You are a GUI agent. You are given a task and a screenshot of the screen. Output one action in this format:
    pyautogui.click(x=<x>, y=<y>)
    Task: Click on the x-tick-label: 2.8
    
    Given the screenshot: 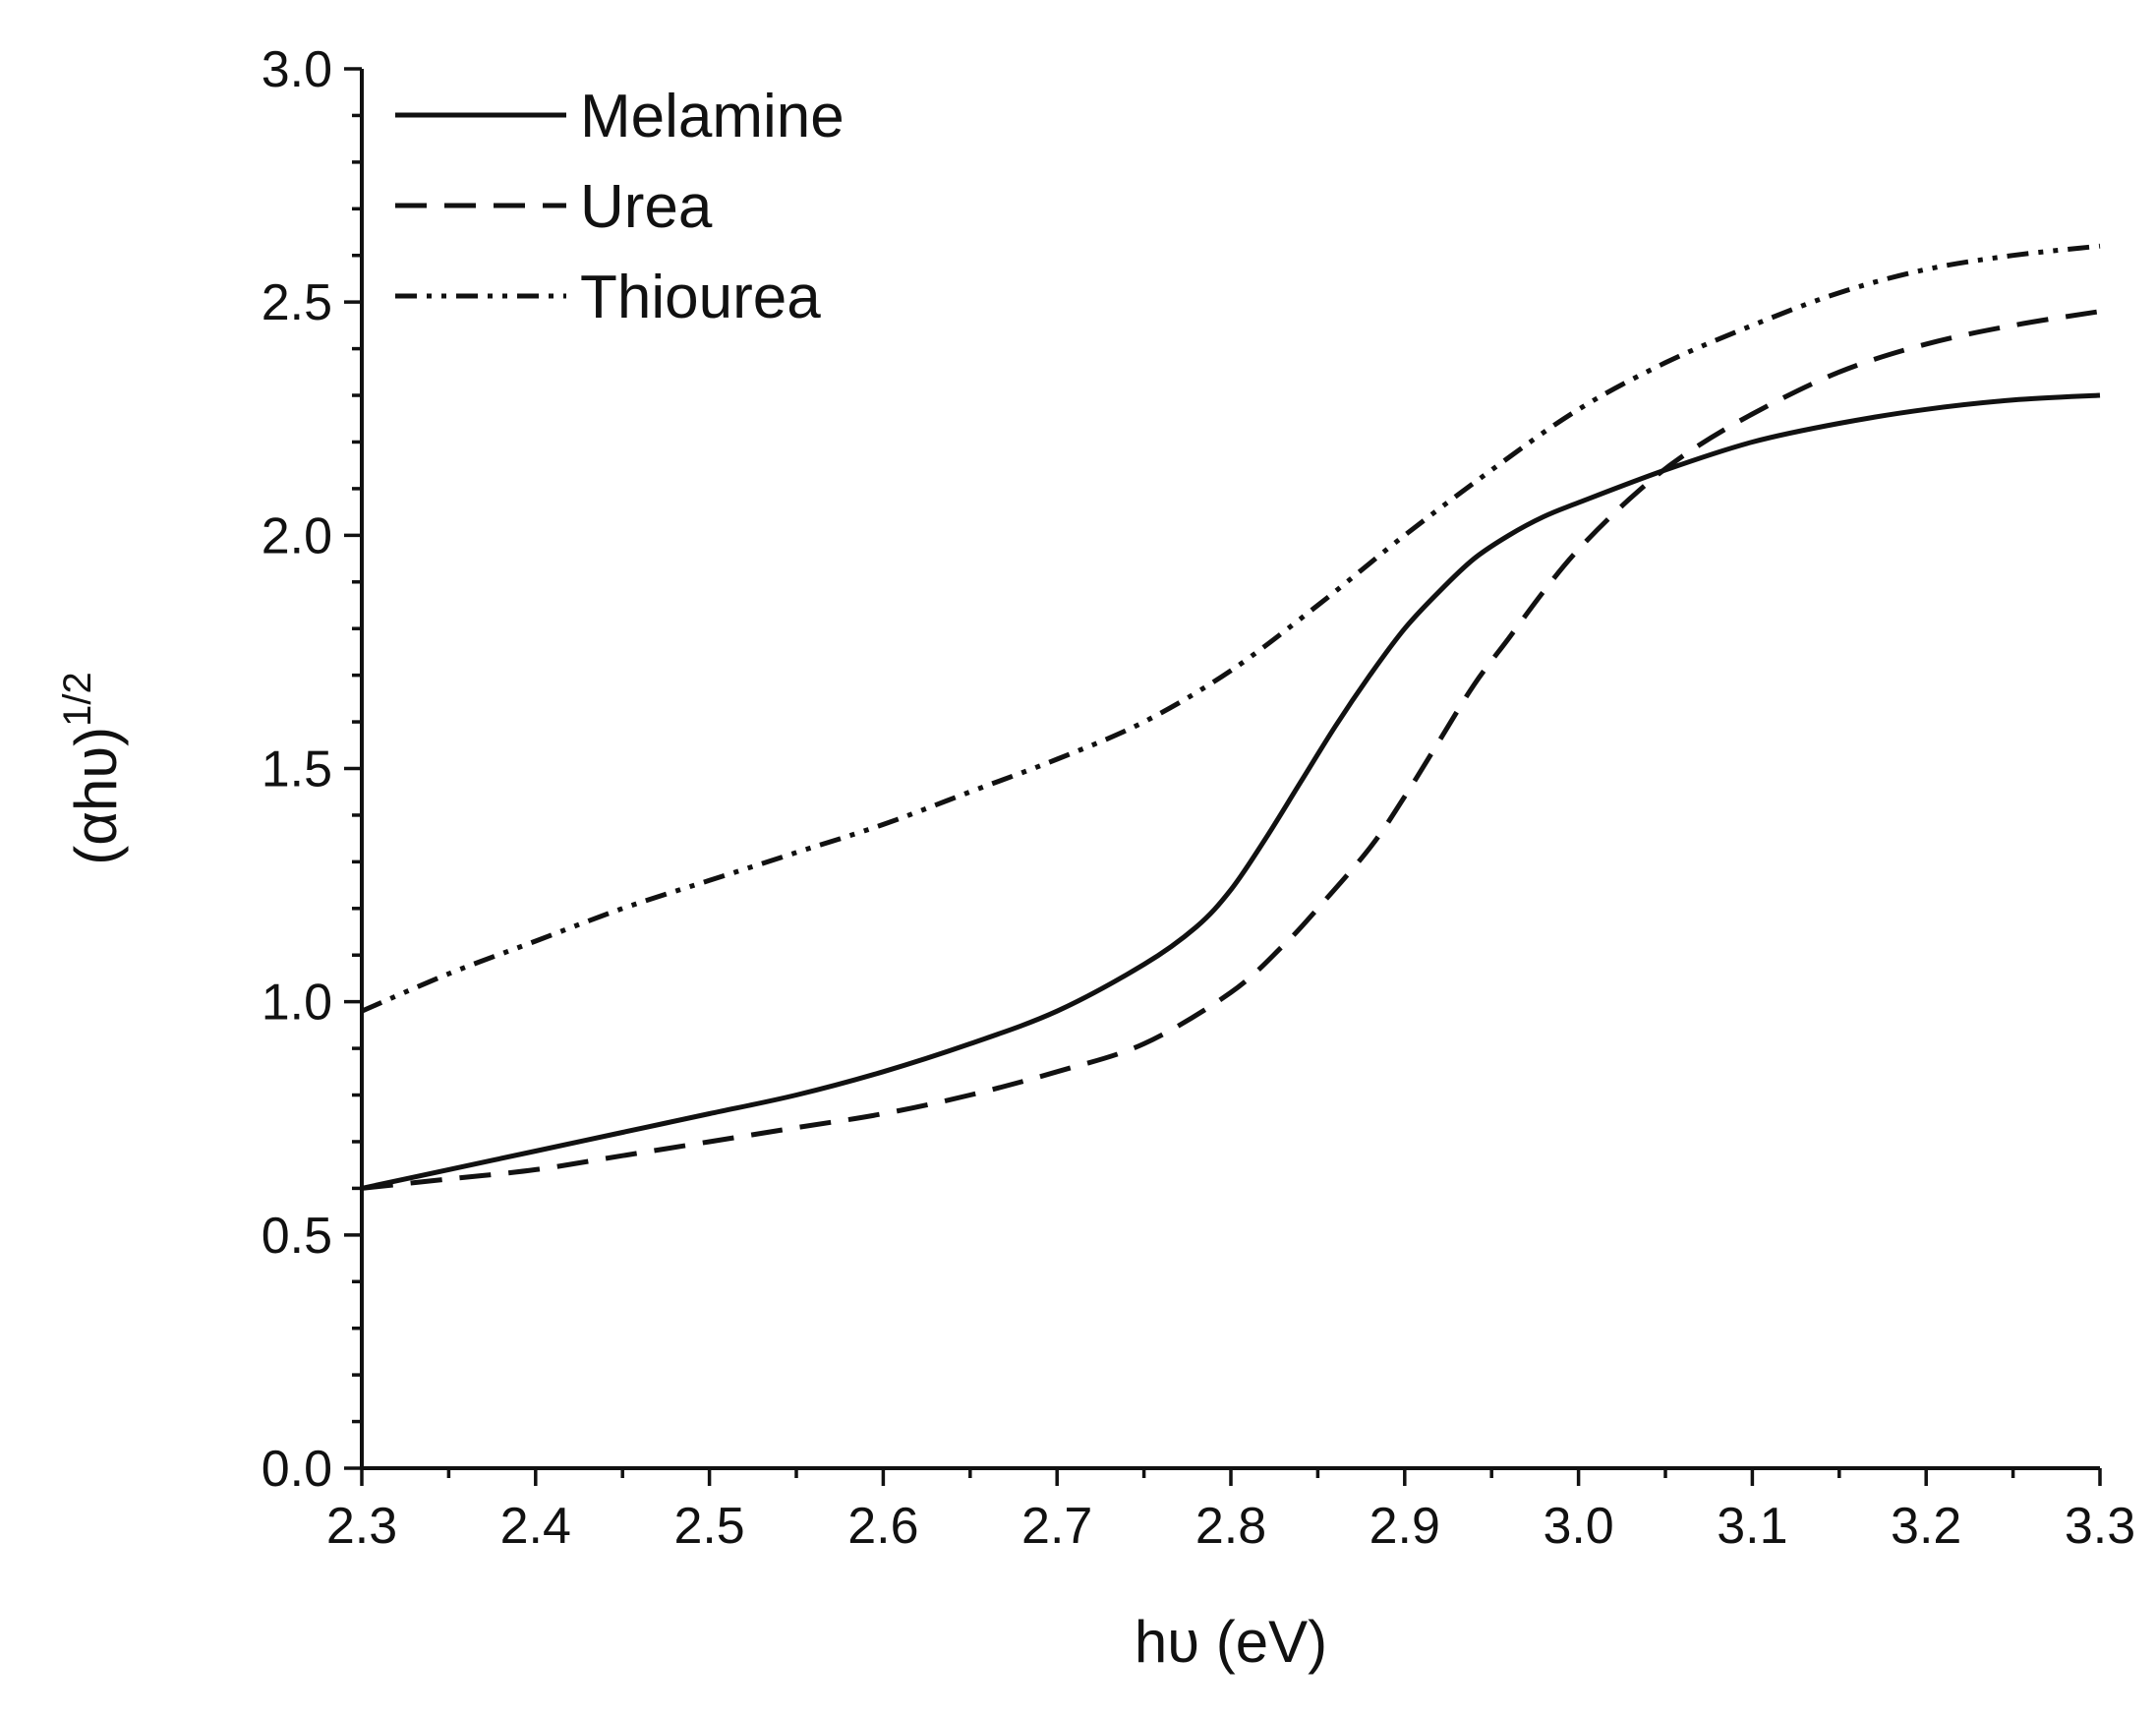 What is the action you would take?
    pyautogui.click(x=1231, y=1526)
    